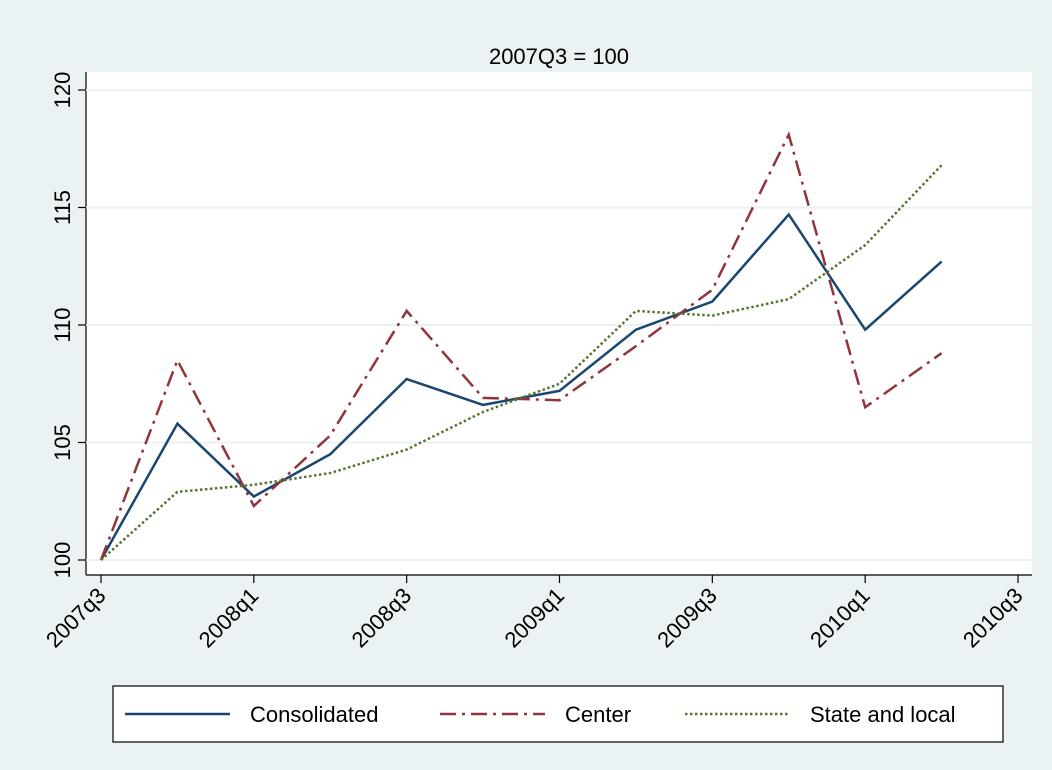 This screenshot has width=1052, height=770. I want to click on chart-title: 2007Q3 = 100, so click(559, 56).